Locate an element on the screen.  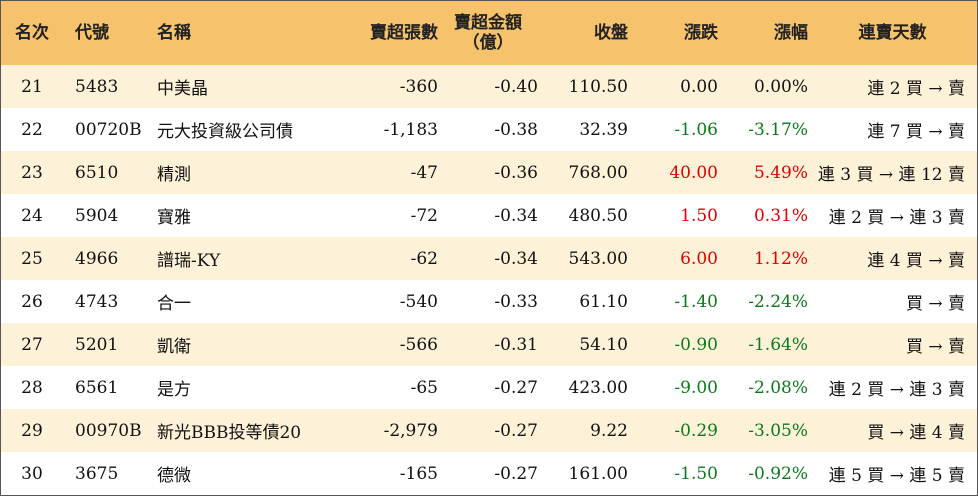
cell-rank: 22 is located at coordinates (32, 129).